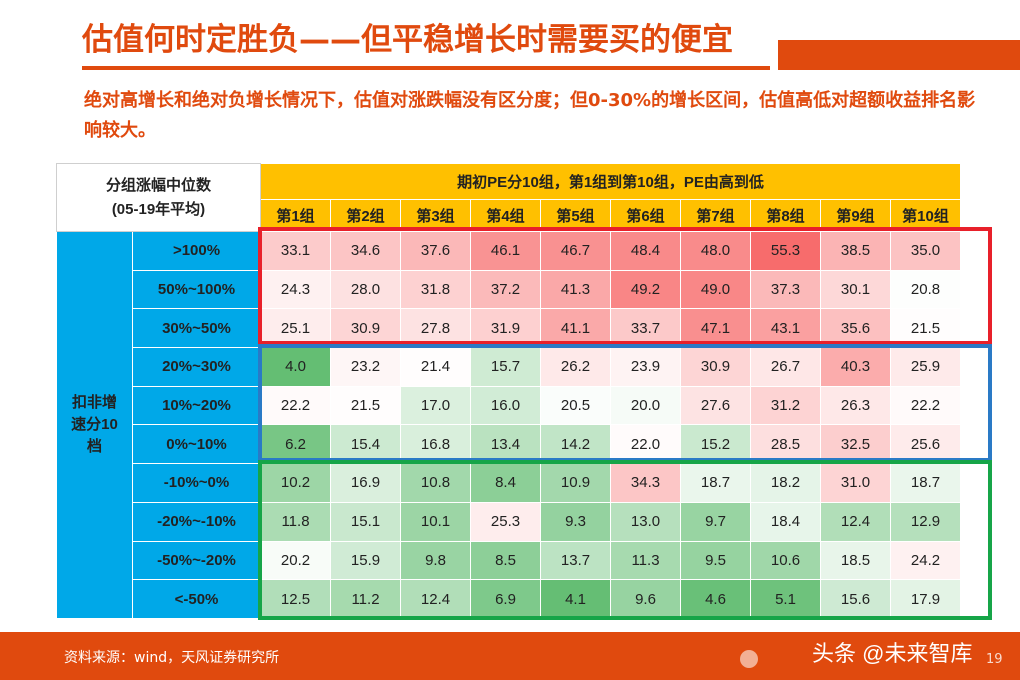  Describe the element at coordinates (505, 328) in the screenshot. I see `value-cell: 31.9` at that location.